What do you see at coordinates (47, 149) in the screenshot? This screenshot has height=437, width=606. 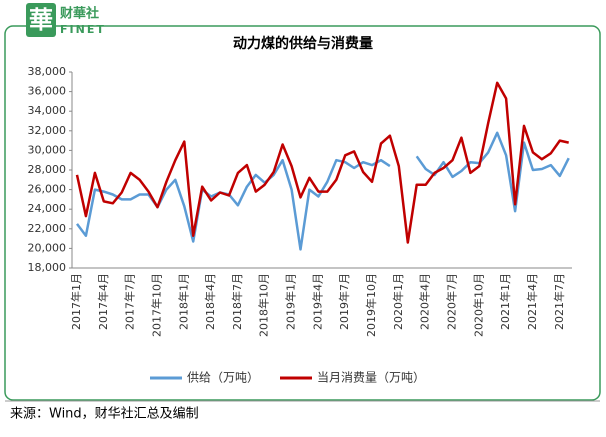 I see `y-tick-label: 30,000` at bounding box center [47, 149].